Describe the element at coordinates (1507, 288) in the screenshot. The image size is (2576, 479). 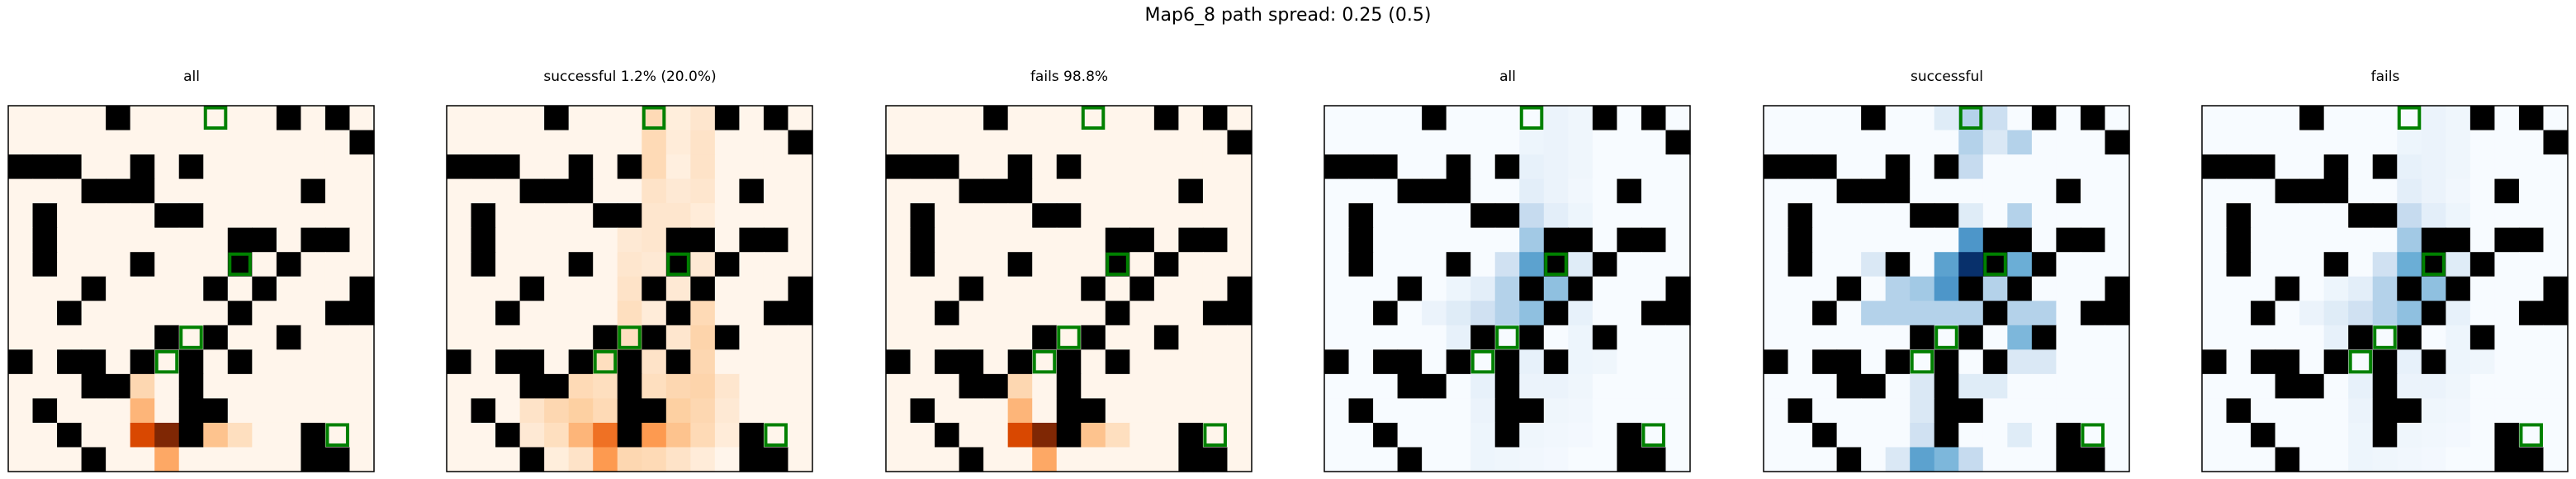
I see `panel-frame` at that location.